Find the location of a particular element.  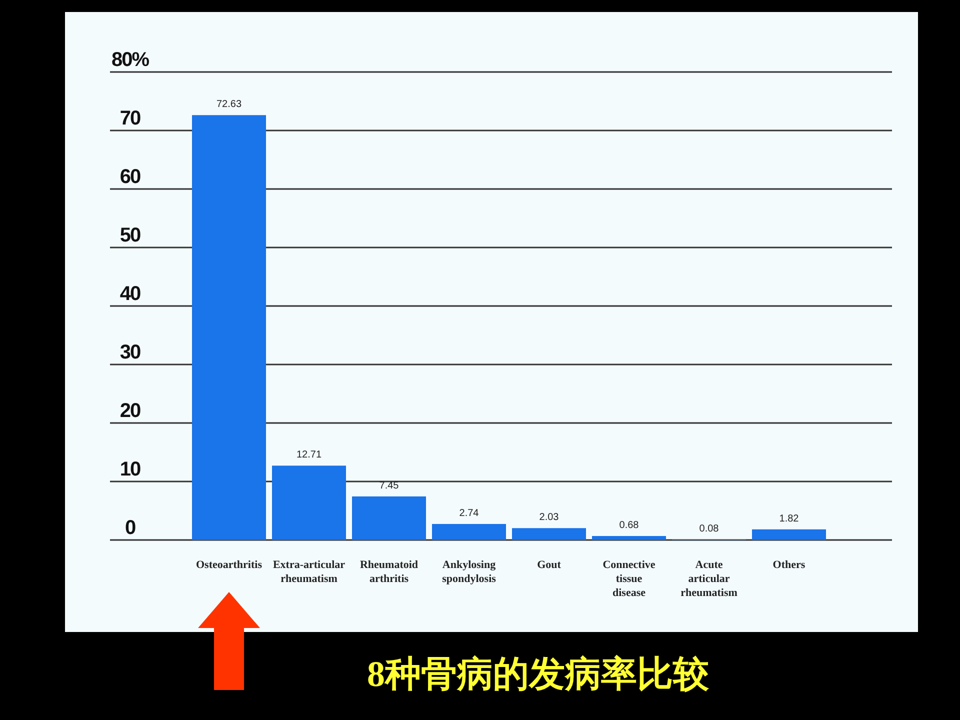

data-label: 7.45 is located at coordinates (389, 486).